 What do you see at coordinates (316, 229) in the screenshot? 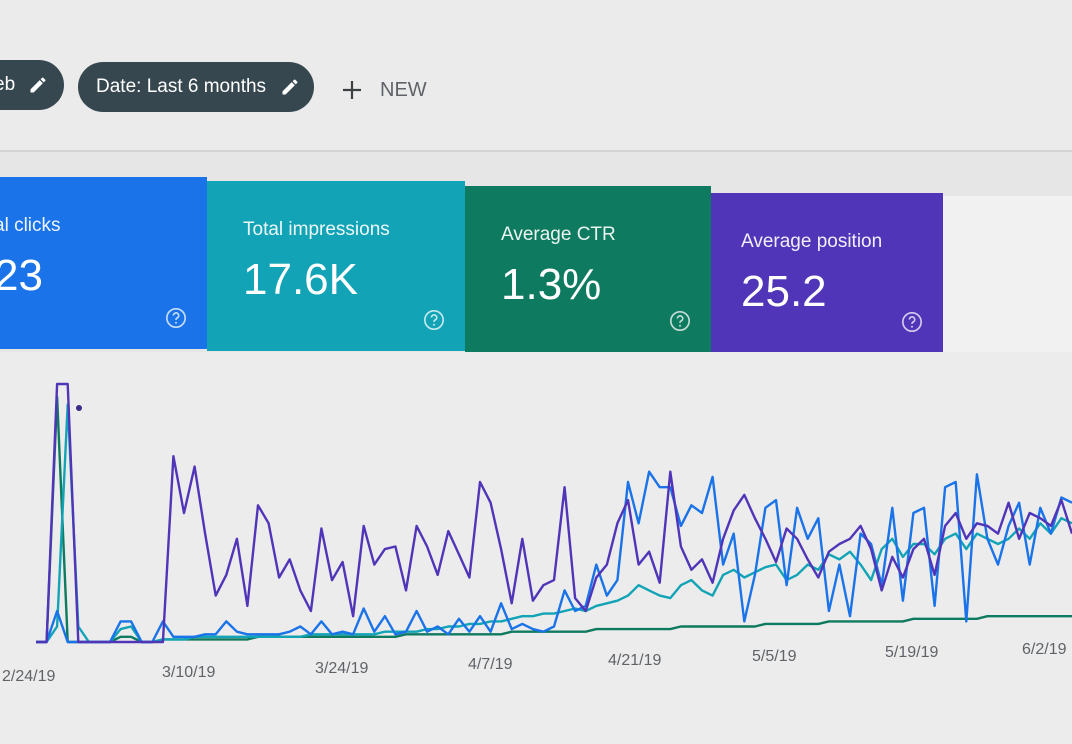
I see `total-impressions-label: Total impressions` at bounding box center [316, 229].